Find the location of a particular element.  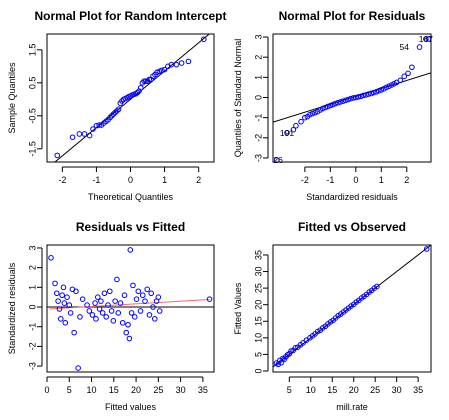

y-tick-label: 10 is located at coordinates (258, 338).